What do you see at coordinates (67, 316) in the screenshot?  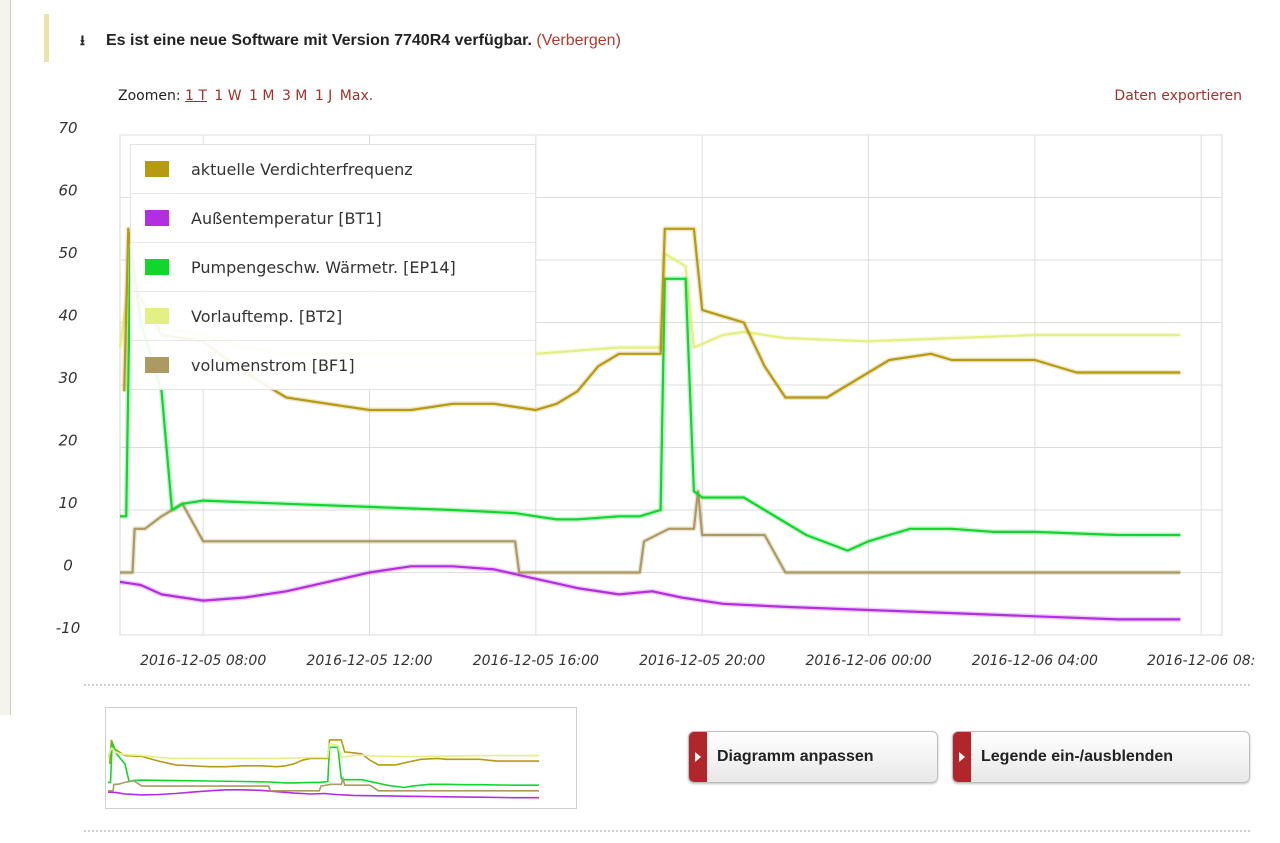 I see `y-tick-label: 40` at bounding box center [67, 316].